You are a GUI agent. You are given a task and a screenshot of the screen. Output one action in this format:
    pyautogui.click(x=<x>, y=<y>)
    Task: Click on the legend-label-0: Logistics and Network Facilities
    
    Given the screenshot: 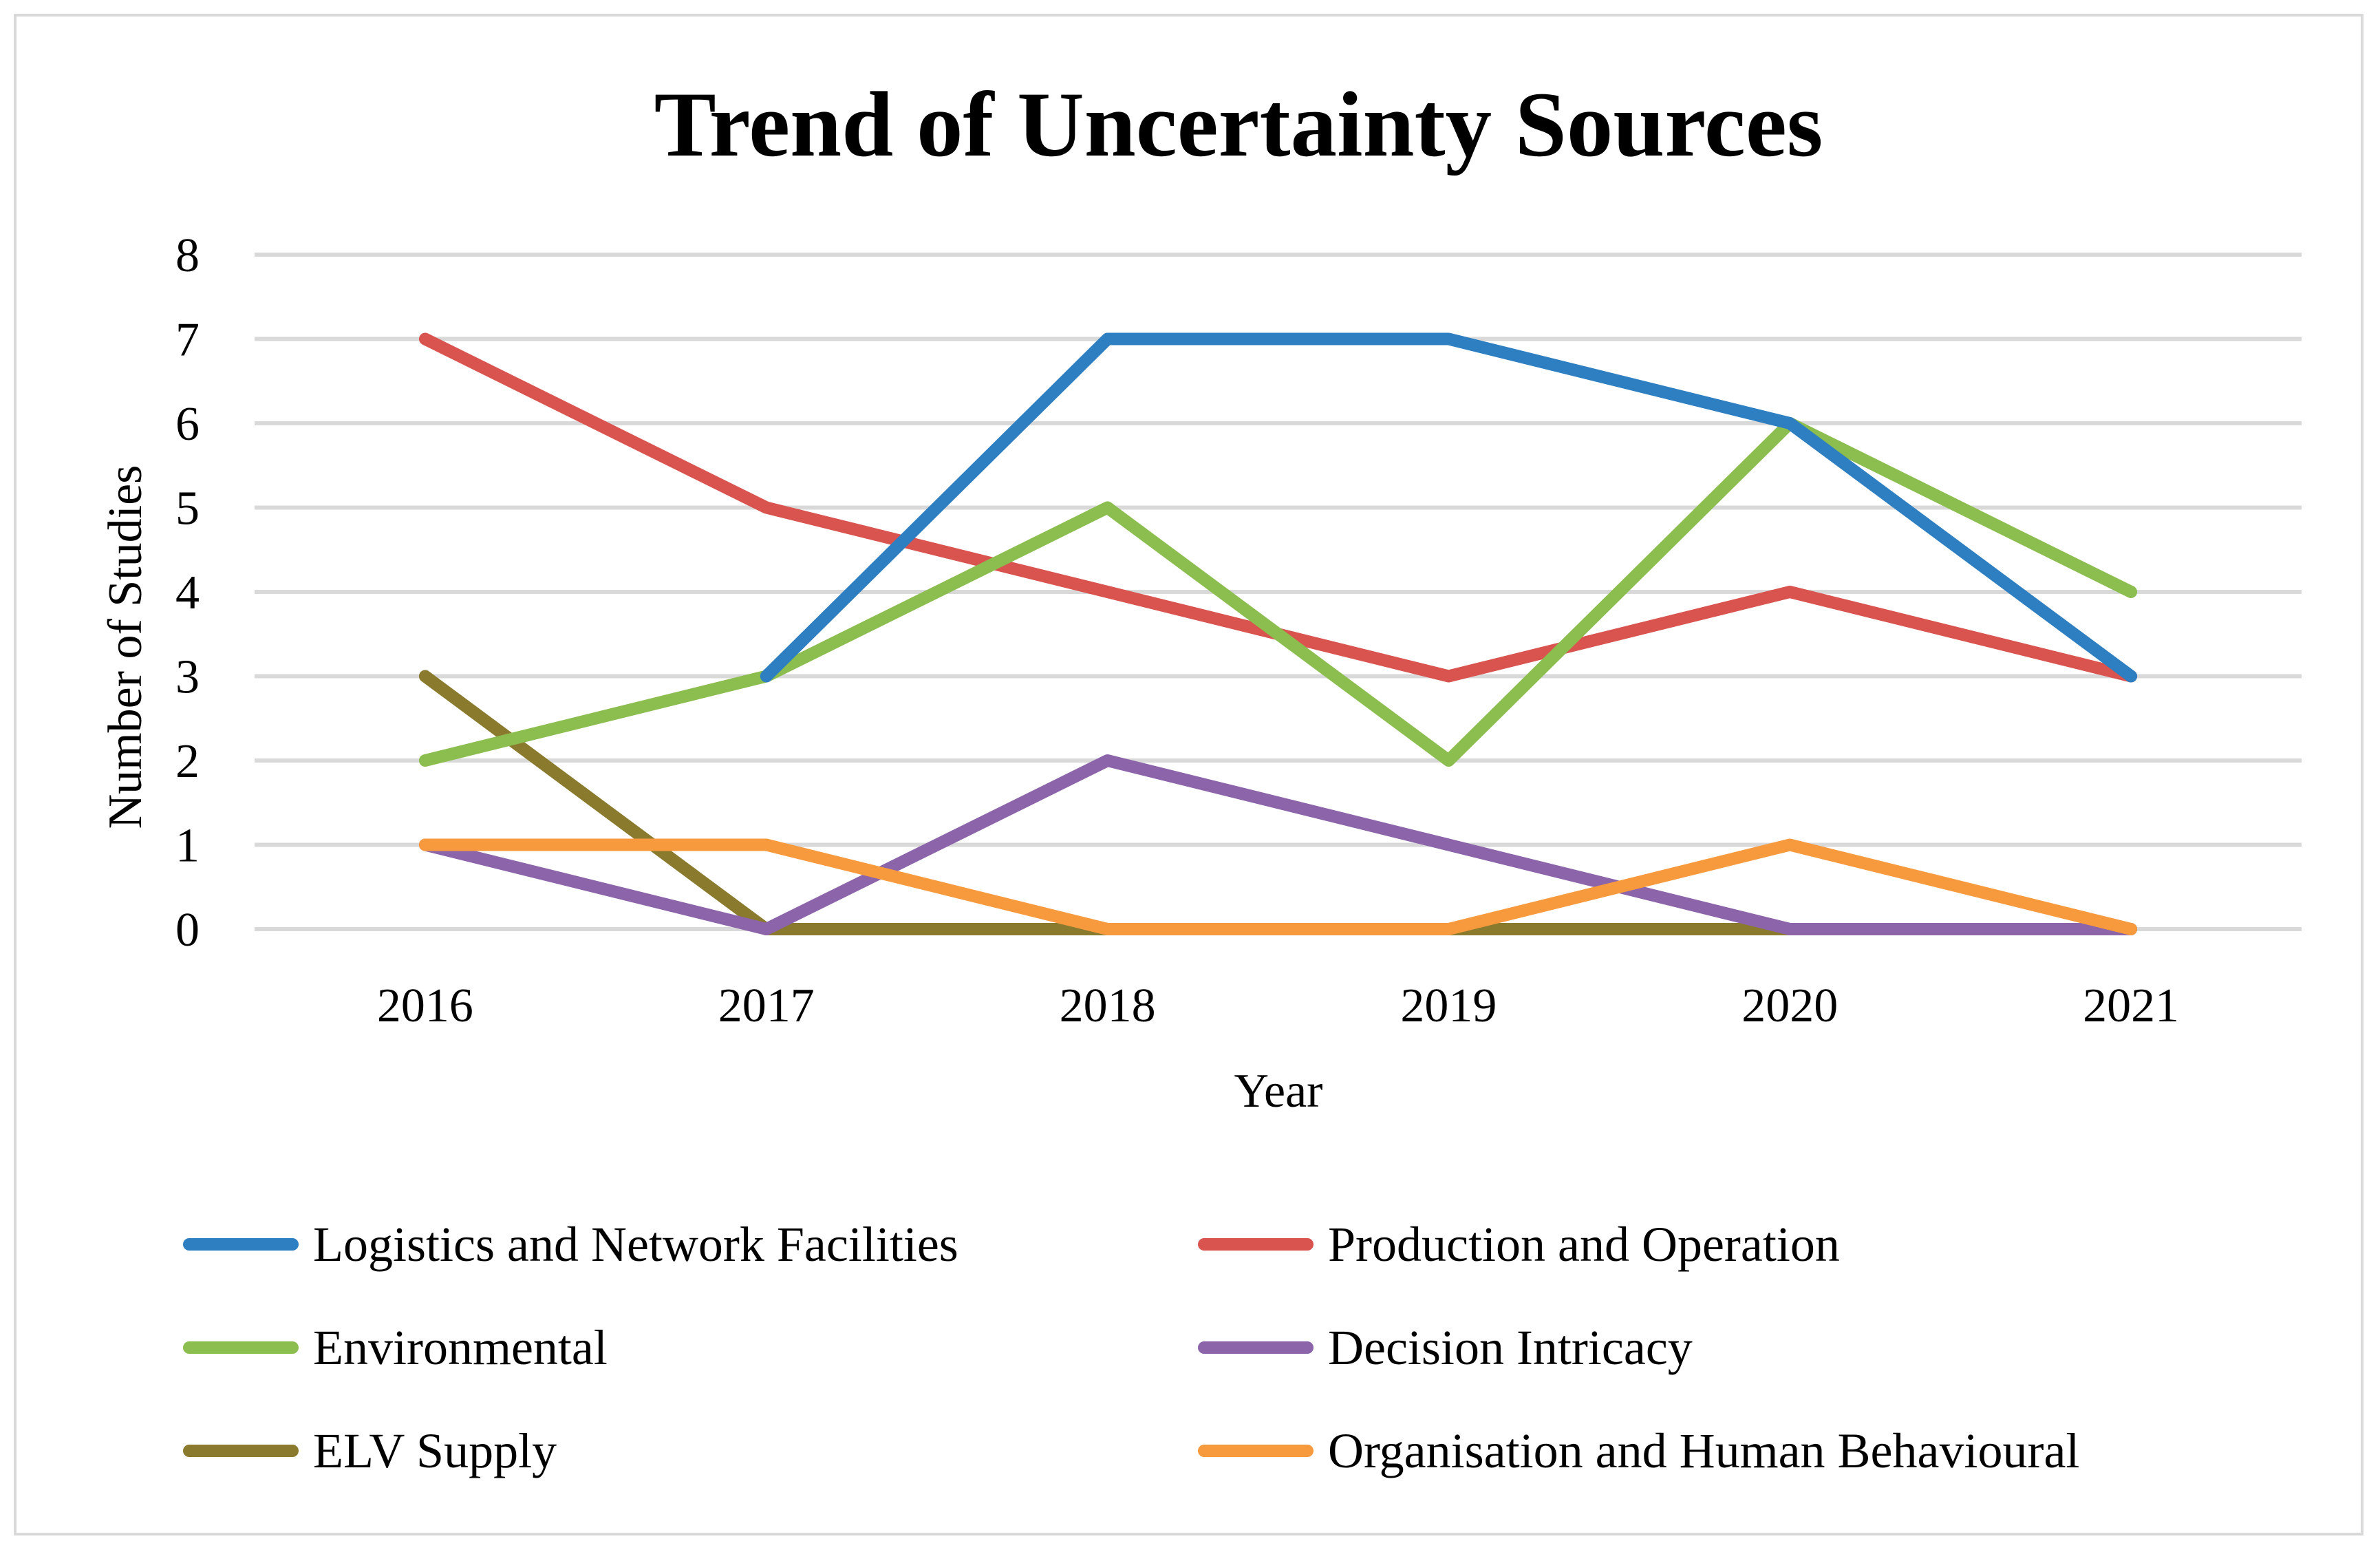 What is the action you would take?
    pyautogui.click(x=635, y=1244)
    